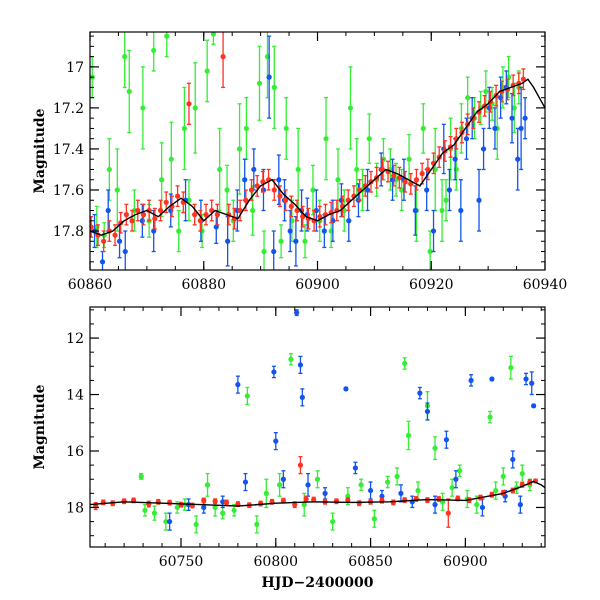  Describe the element at coordinates (68, 232) in the screenshot. I see `y-tick-label: 17.8` at that location.